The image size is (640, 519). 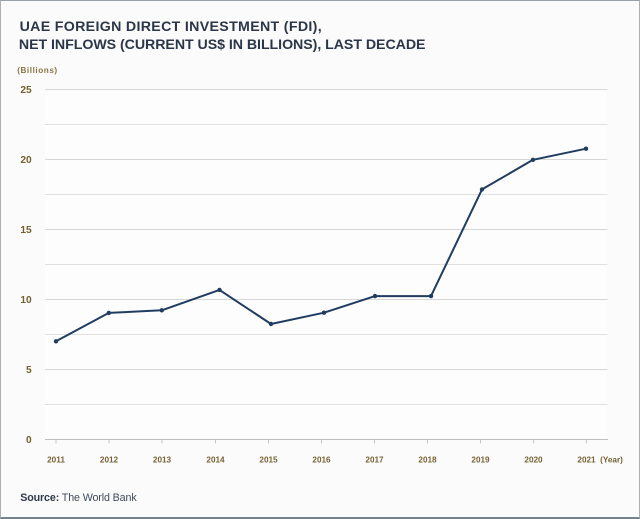 What do you see at coordinates (26, 160) in the screenshot?
I see `svg-text: 20` at bounding box center [26, 160].